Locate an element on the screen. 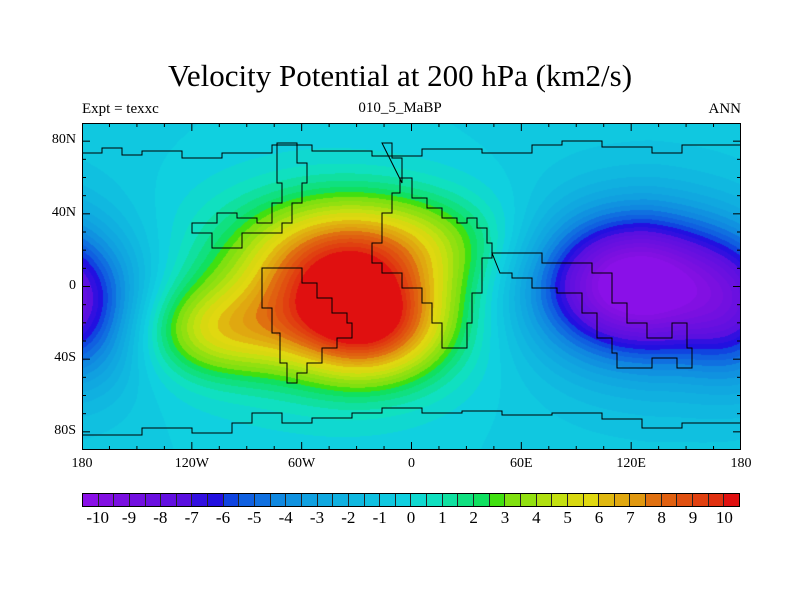 The height and width of the screenshot is (600, 800). colorbar-label: 3 is located at coordinates (505, 517).